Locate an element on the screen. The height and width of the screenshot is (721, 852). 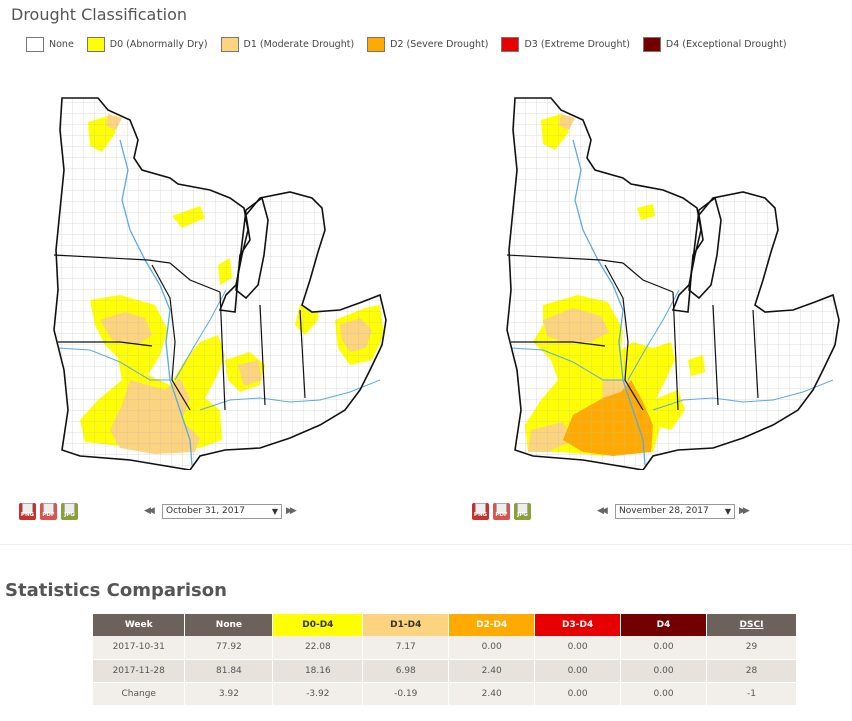
map-controls-left: PNG PDF JPG ◀◀ October 31, 2017 ▼ ▶▶ is located at coordinates (159, 511).